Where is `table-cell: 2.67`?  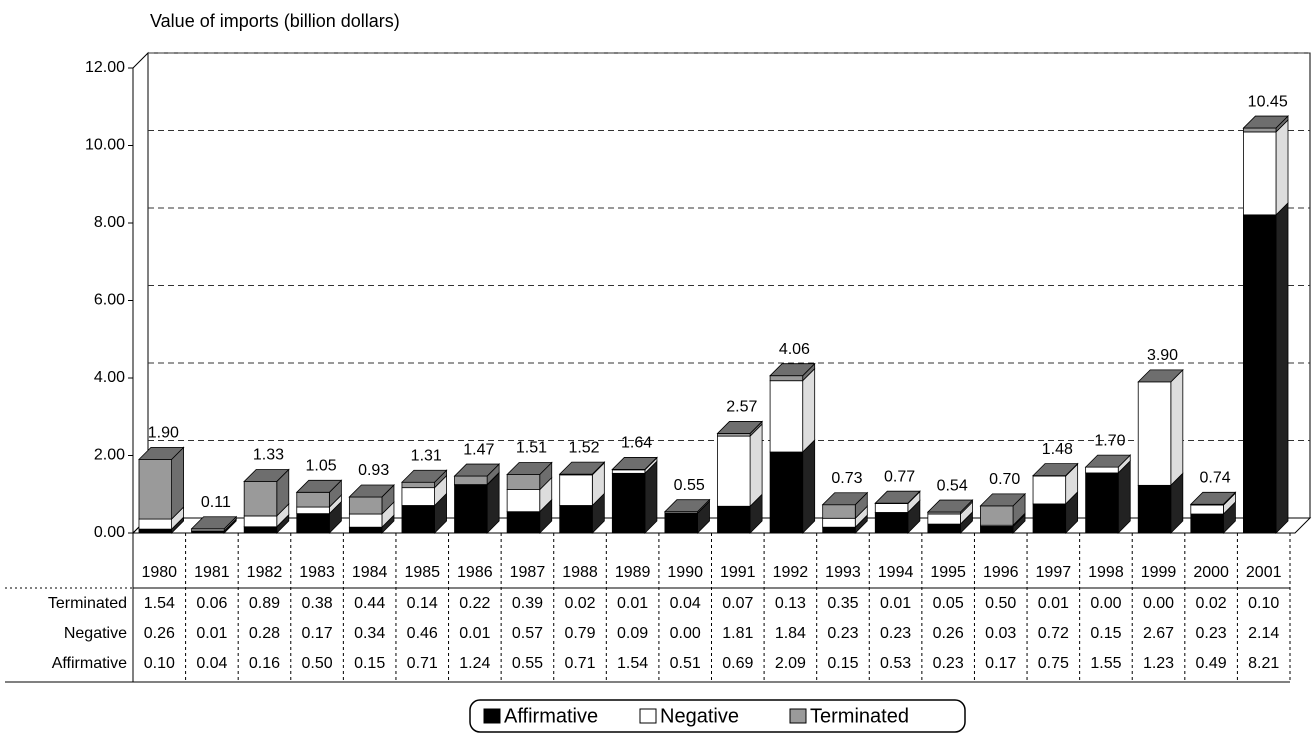 table-cell: 2.67 is located at coordinates (1158, 633).